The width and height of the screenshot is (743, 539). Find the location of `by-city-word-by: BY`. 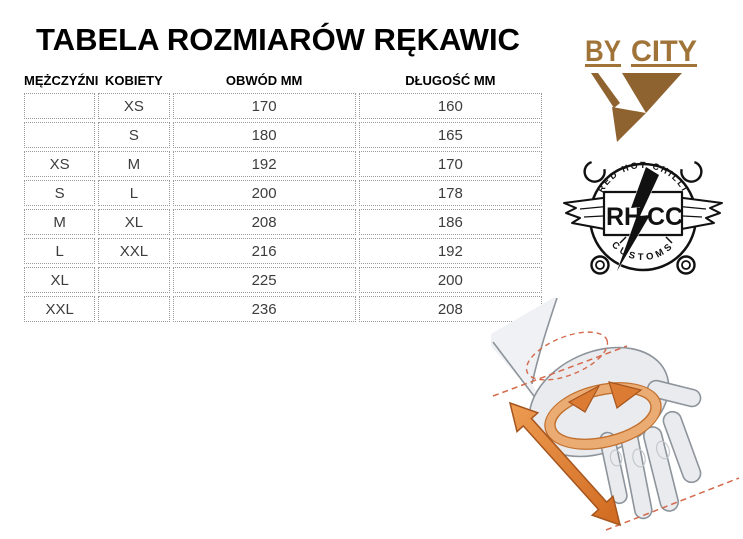

by-city-word-by: BY is located at coordinates (603, 51).